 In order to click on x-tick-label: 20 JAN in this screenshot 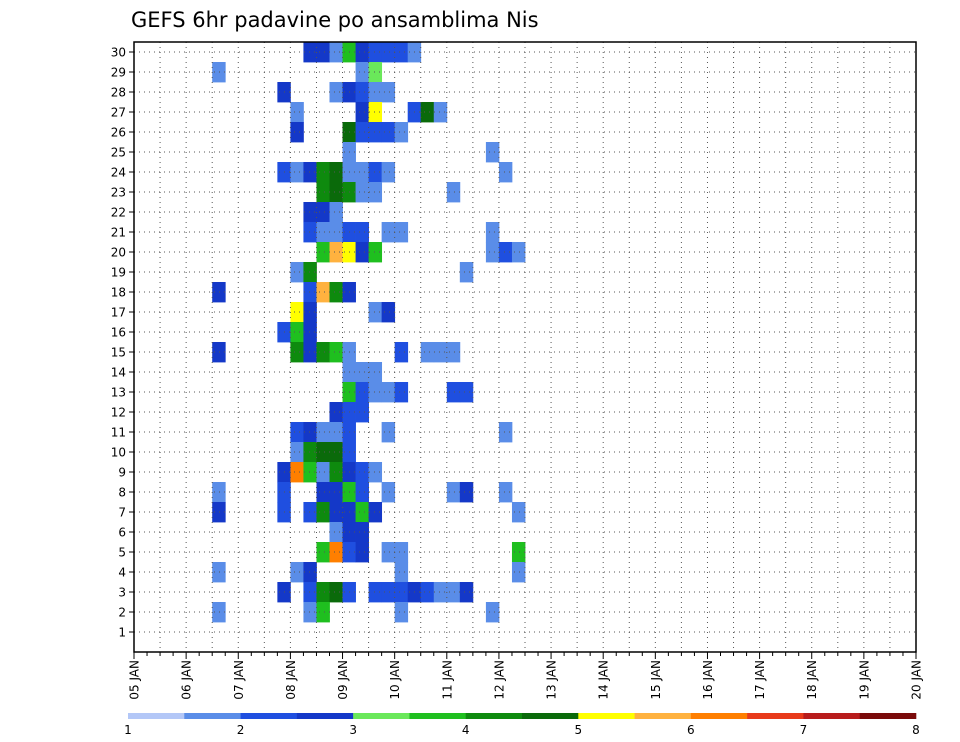, I will do `click(917, 680)`.